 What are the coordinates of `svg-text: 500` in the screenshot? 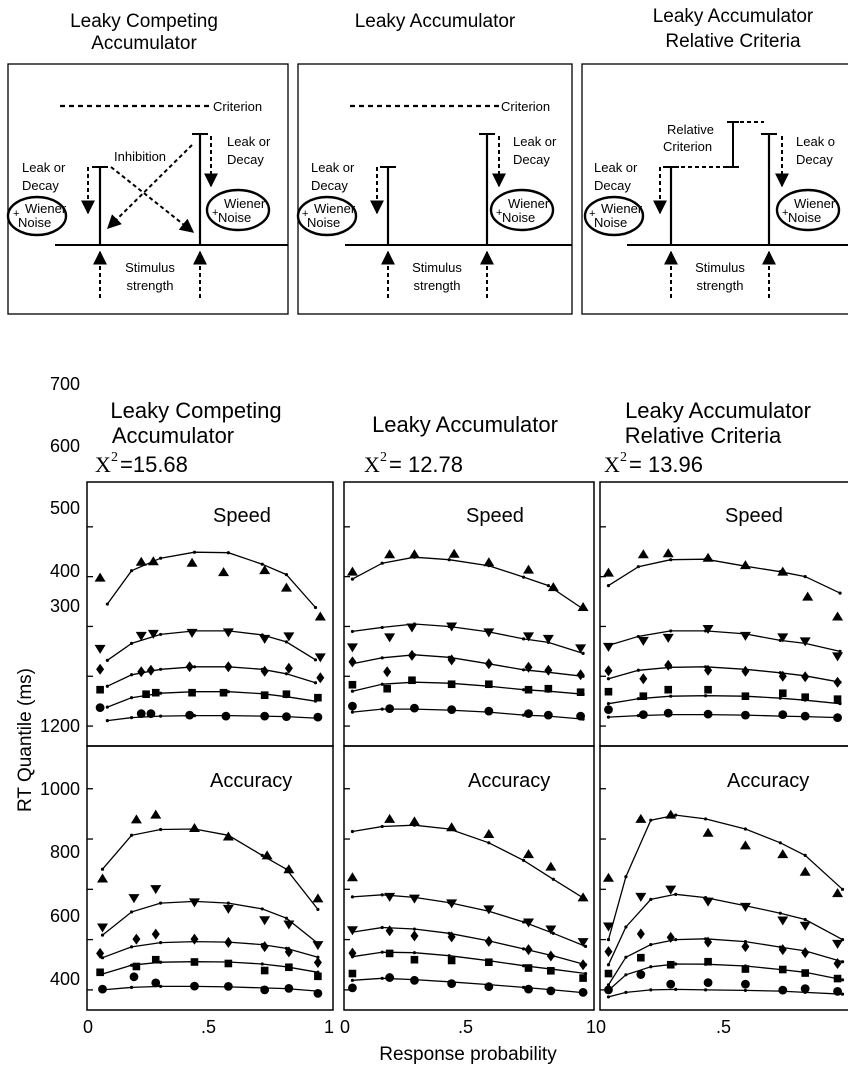 It's located at (65, 508).